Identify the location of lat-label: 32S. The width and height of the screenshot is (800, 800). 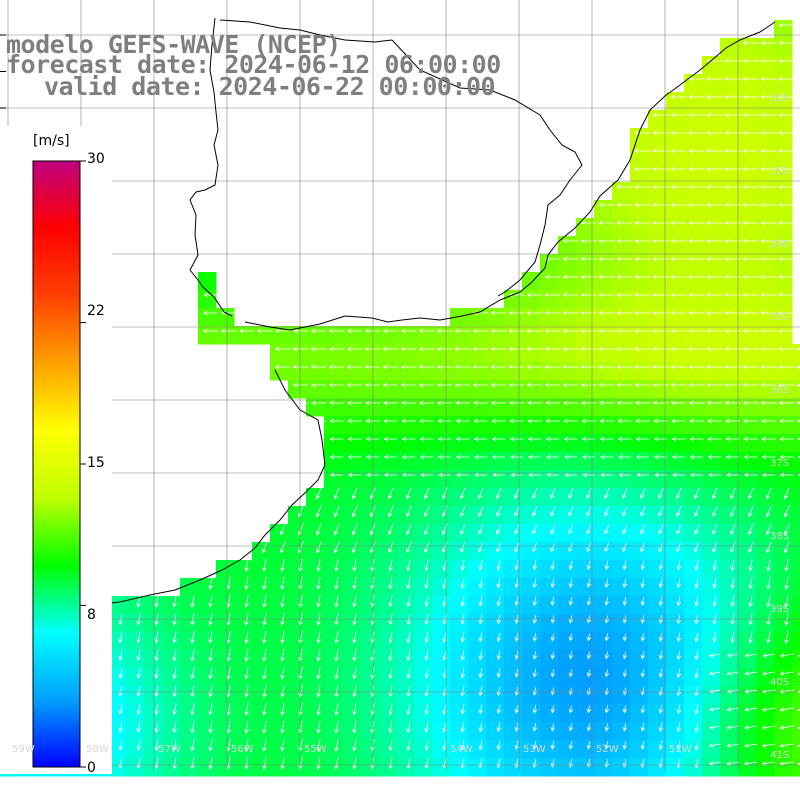
(780, 98).